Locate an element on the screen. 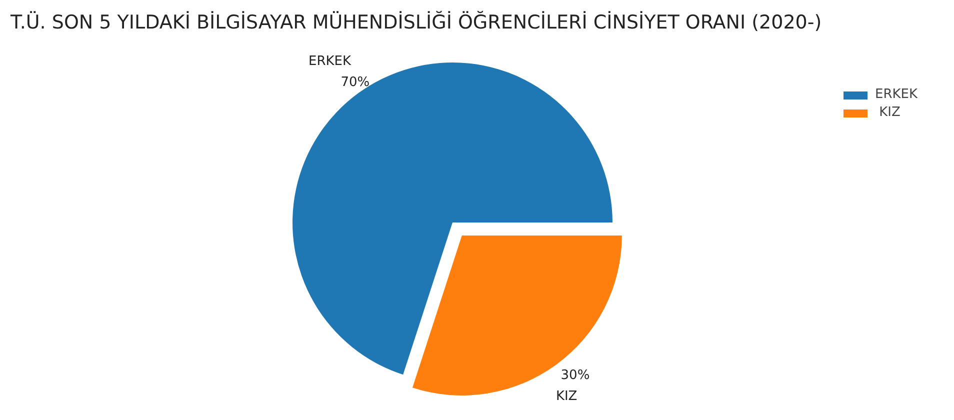 The width and height of the screenshot is (954, 420). legend-label: KIZ is located at coordinates (889, 112).